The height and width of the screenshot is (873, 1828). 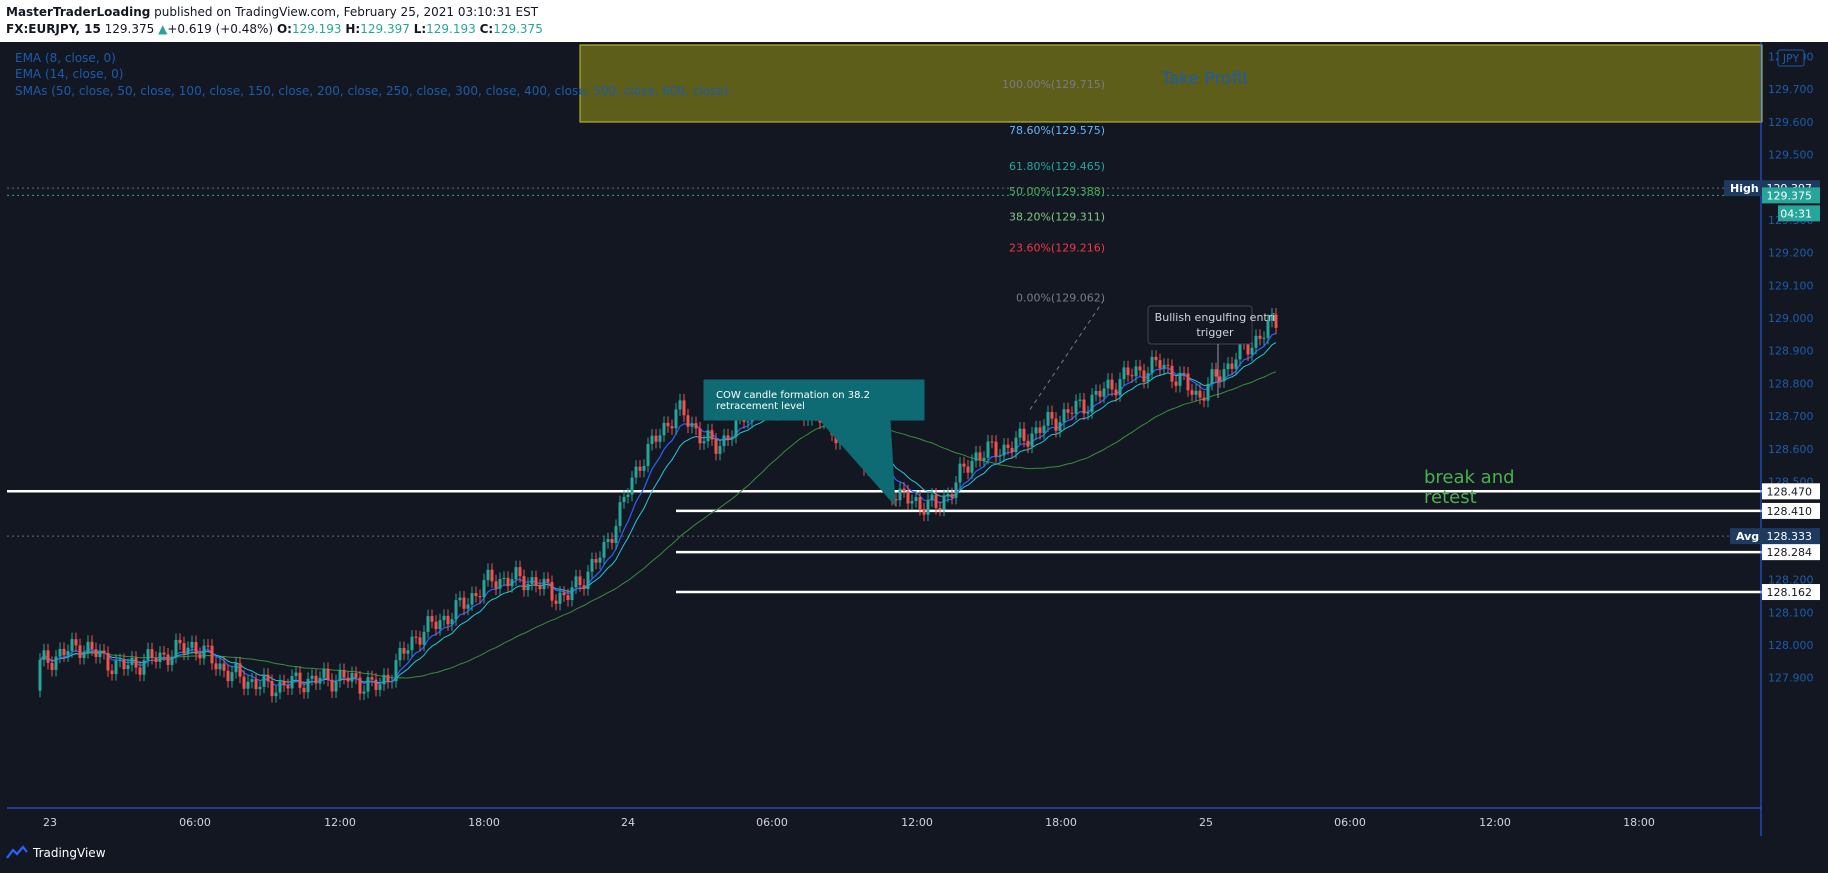 What do you see at coordinates (1495, 822) in the screenshot?
I see `time-tick-label: 12:00` at bounding box center [1495, 822].